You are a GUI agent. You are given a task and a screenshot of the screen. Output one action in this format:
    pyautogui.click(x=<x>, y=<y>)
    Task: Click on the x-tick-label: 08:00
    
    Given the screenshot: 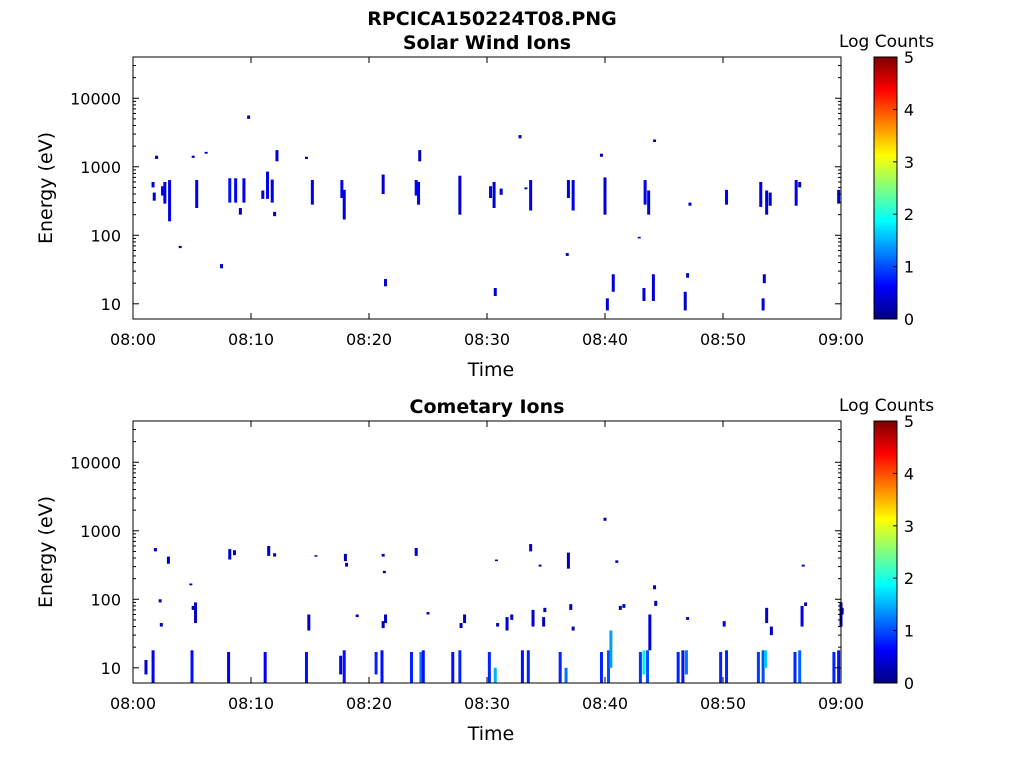 What is the action you would take?
    pyautogui.click(x=133, y=703)
    